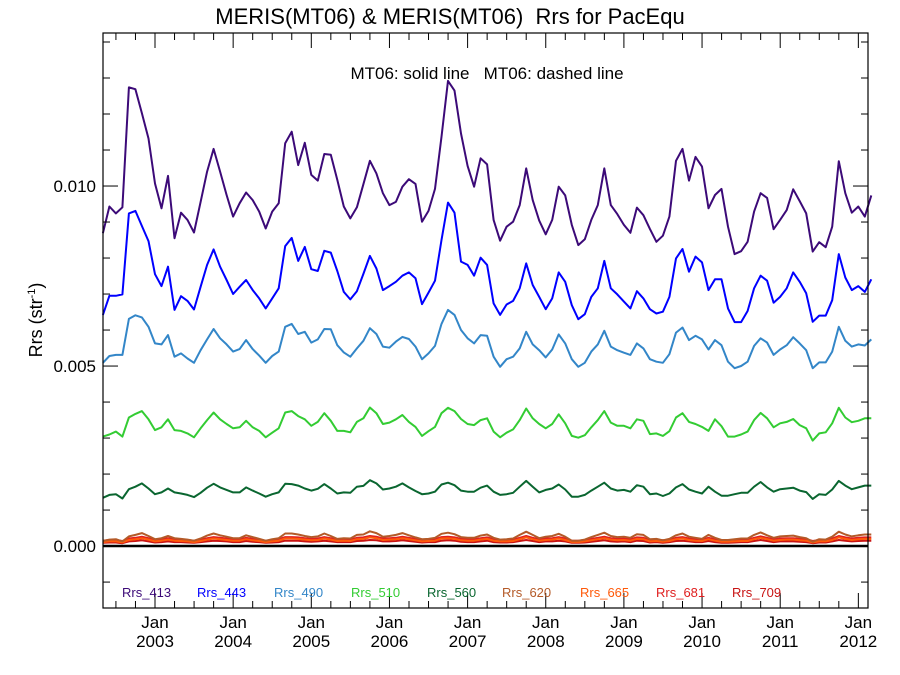  Describe the element at coordinates (74, 366) in the screenshot. I see `y-tick-label: 0.005` at that location.